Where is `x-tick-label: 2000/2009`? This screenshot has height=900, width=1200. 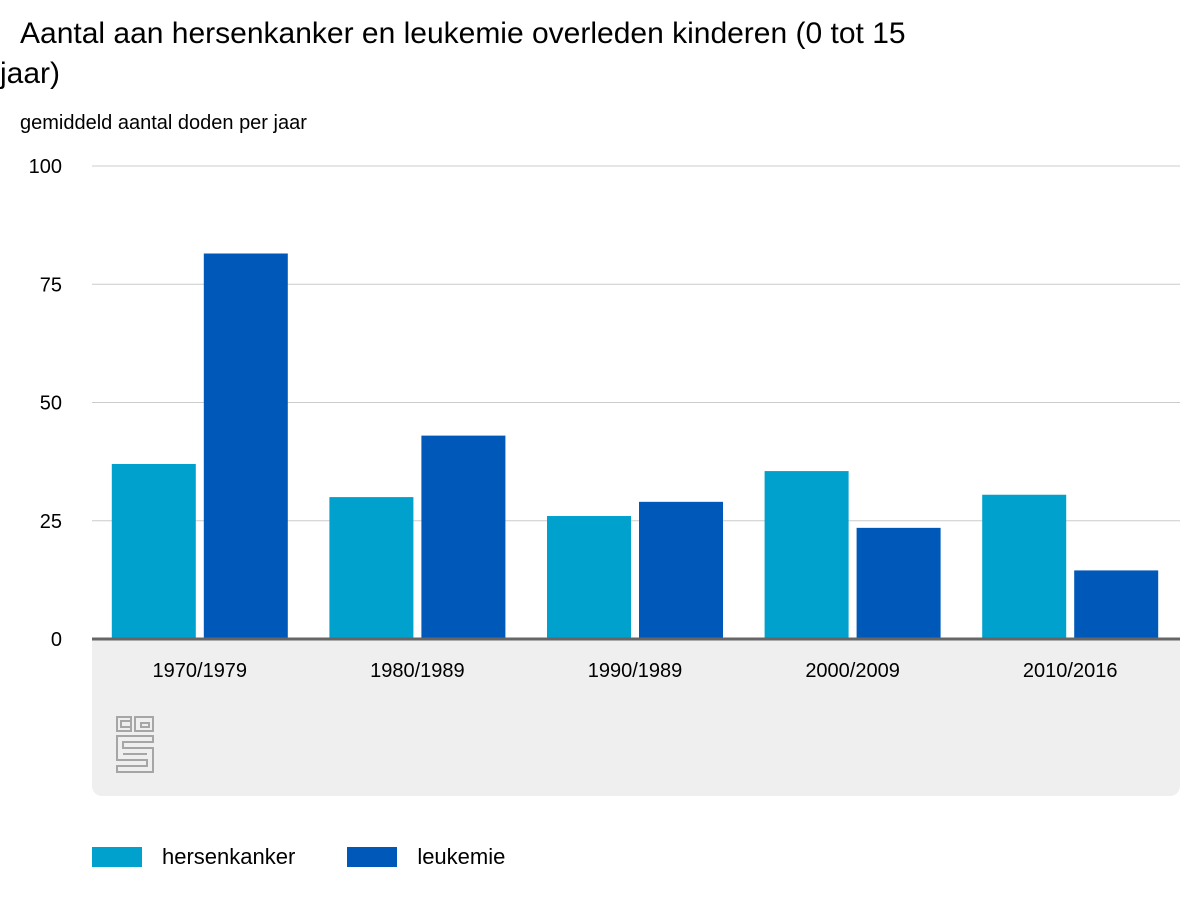 x-tick-label: 2000/2009 is located at coordinates (852, 671).